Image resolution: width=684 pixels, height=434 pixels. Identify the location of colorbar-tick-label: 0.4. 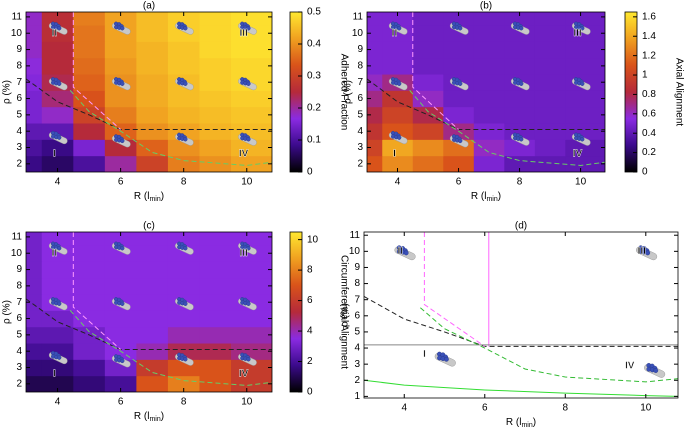
(649, 133).